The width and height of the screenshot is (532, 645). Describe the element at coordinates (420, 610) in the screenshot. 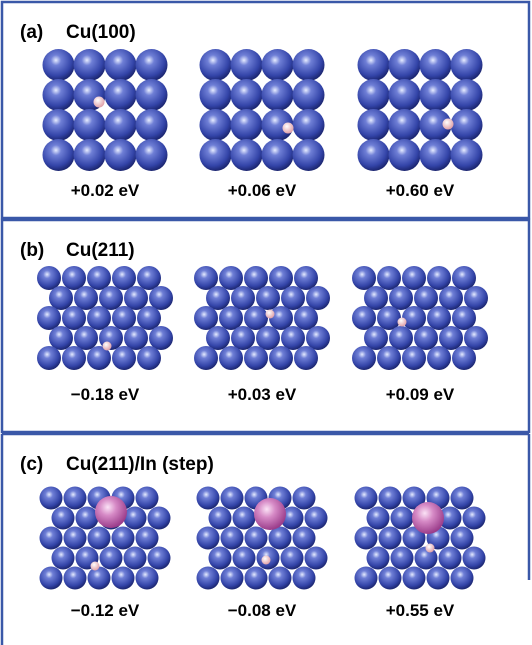

I see `energy-label: +0.55 eV` at that location.